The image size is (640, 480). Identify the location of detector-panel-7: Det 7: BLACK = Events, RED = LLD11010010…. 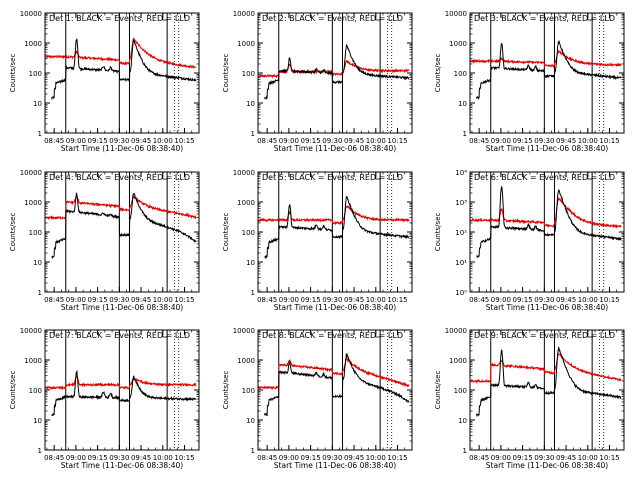
(104, 398).